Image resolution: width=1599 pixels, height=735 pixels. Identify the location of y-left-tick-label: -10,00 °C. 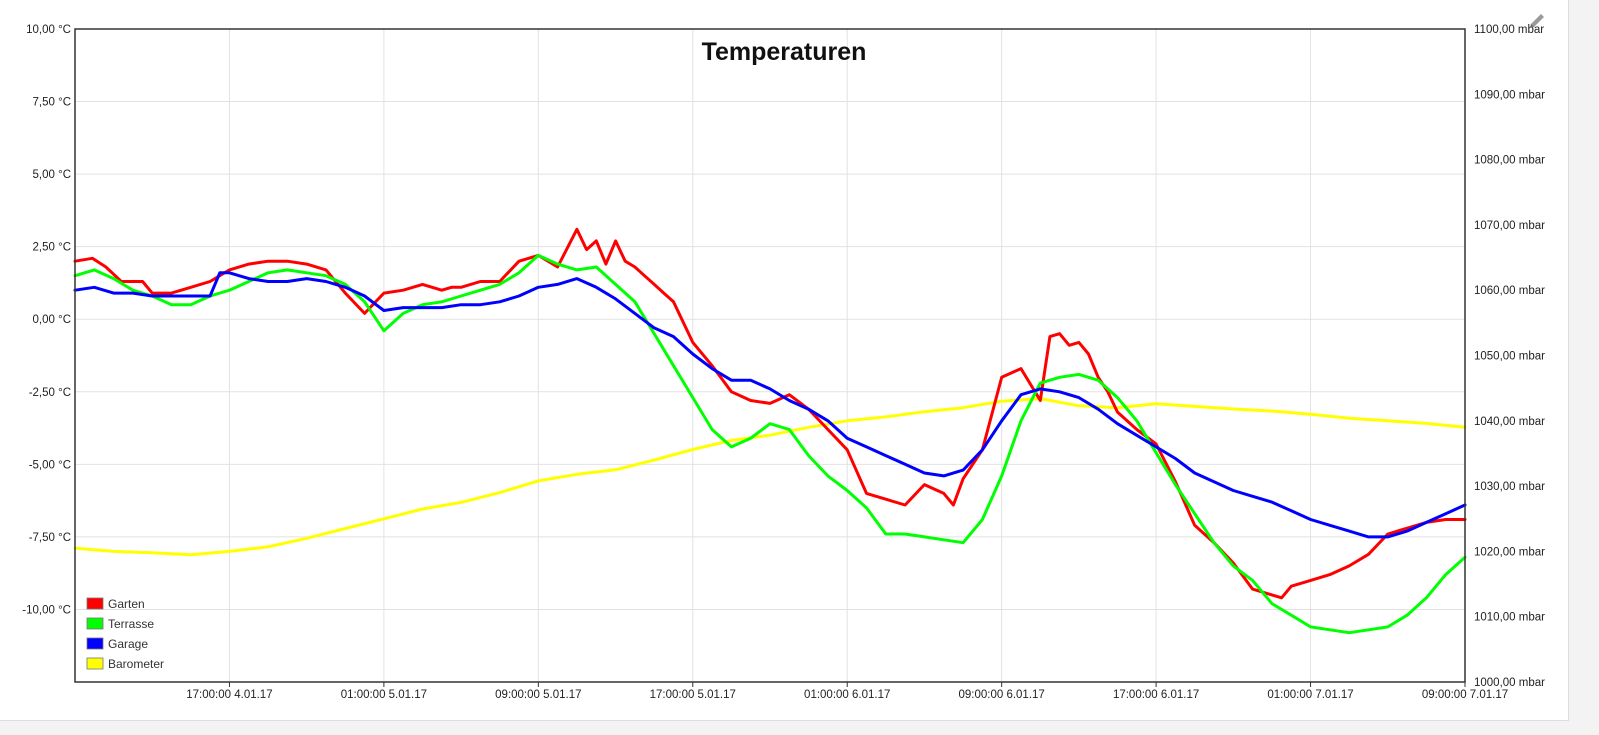
(46, 610).